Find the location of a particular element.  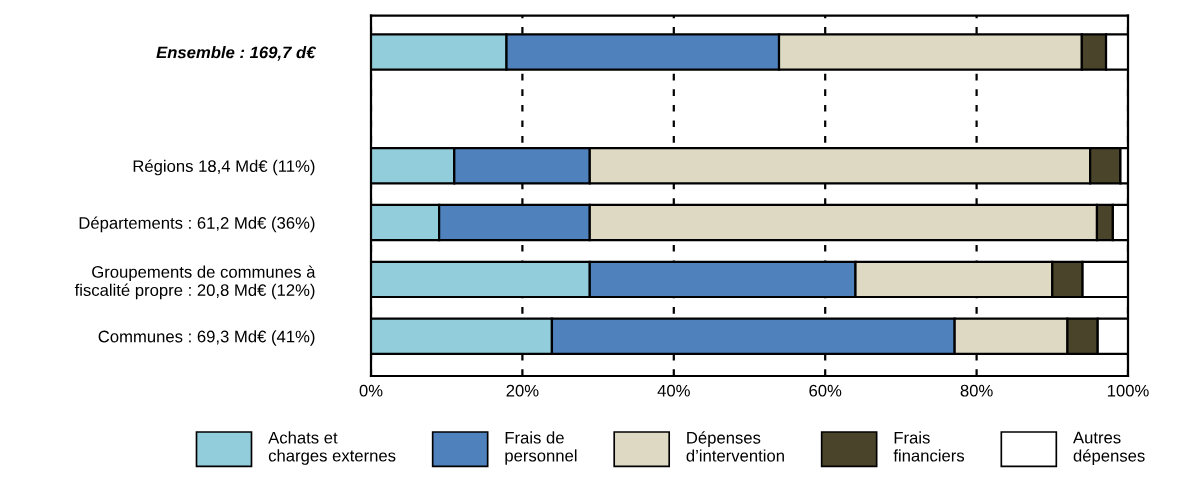

x-tick-label: 60% is located at coordinates (825, 390).